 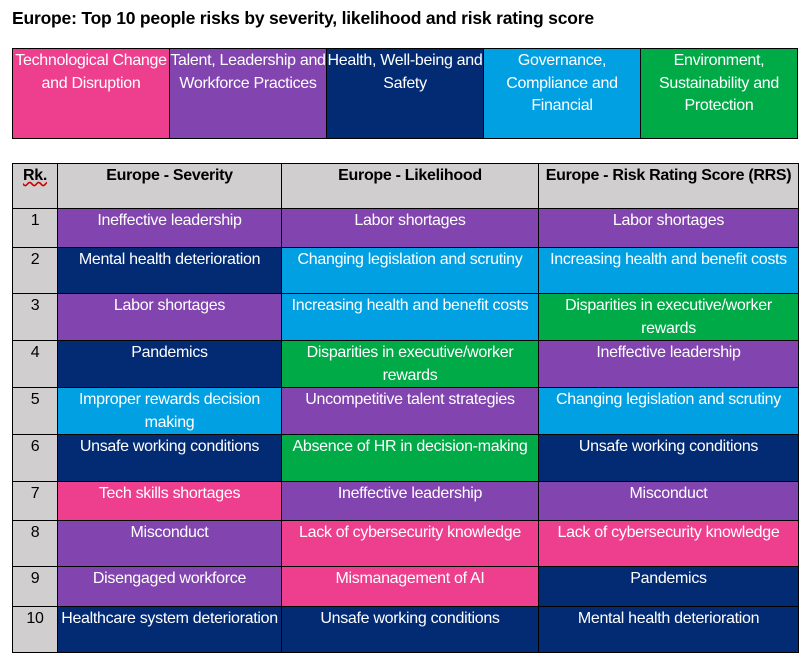 What do you see at coordinates (35, 501) in the screenshot?
I see `rank-cell: 7` at bounding box center [35, 501].